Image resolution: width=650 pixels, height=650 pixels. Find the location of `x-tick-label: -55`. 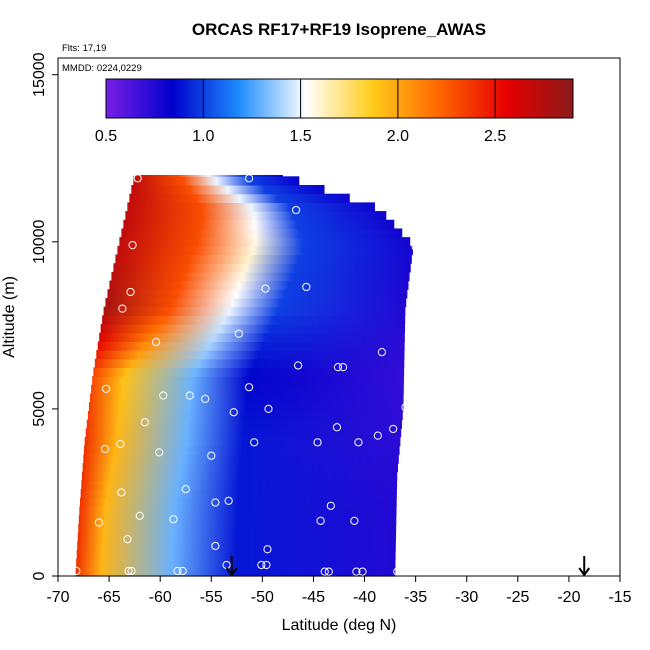

x-tick-label: -55 is located at coordinates (211, 597).